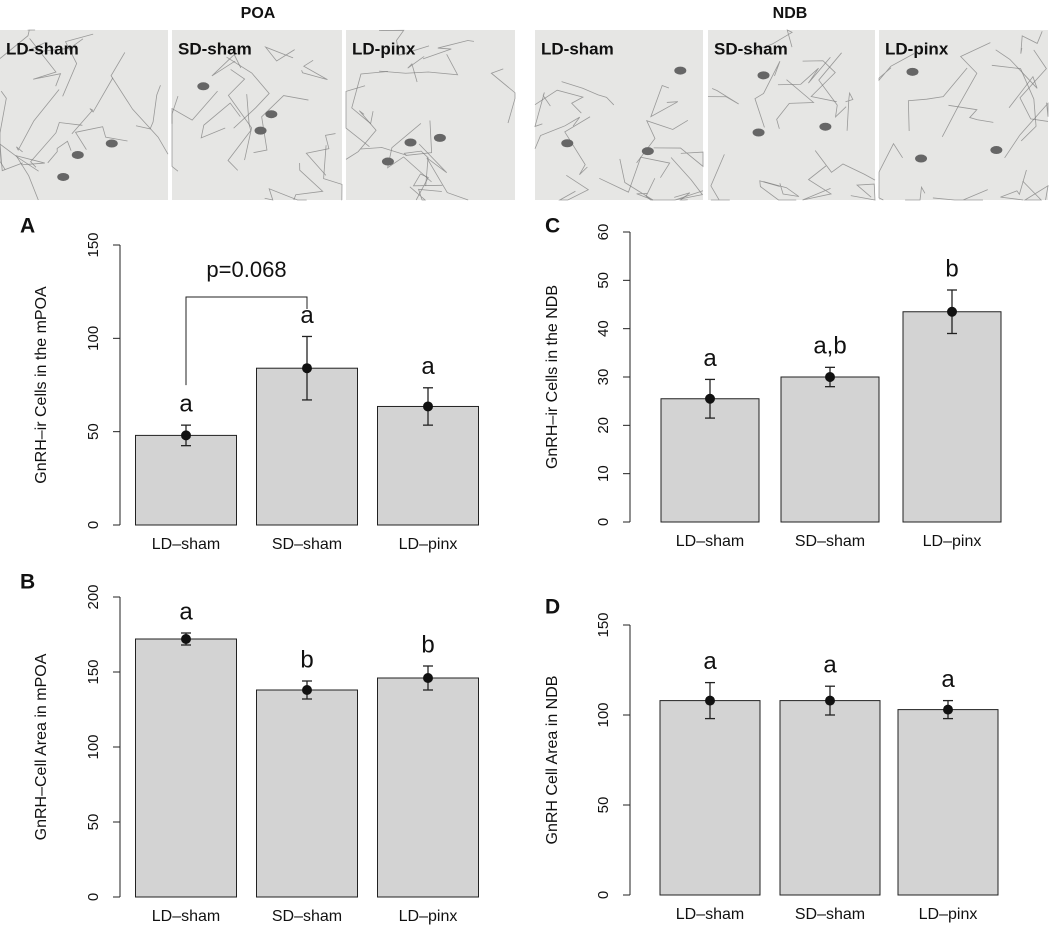  What do you see at coordinates (552, 760) in the screenshot?
I see `y-axis-title: GnRH Cell Area in NDB` at bounding box center [552, 760].